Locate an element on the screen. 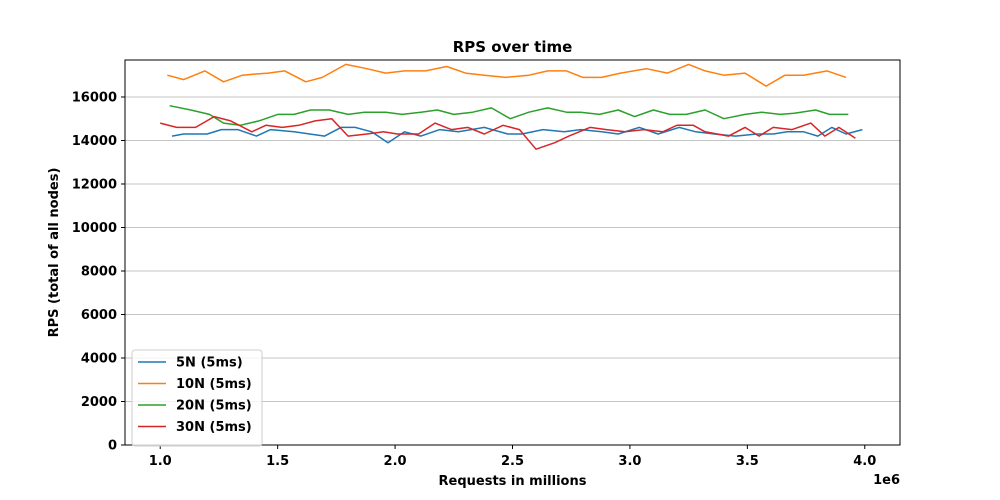 The height and width of the screenshot is (500, 1000). y-tick-label: 0 is located at coordinates (112, 446).